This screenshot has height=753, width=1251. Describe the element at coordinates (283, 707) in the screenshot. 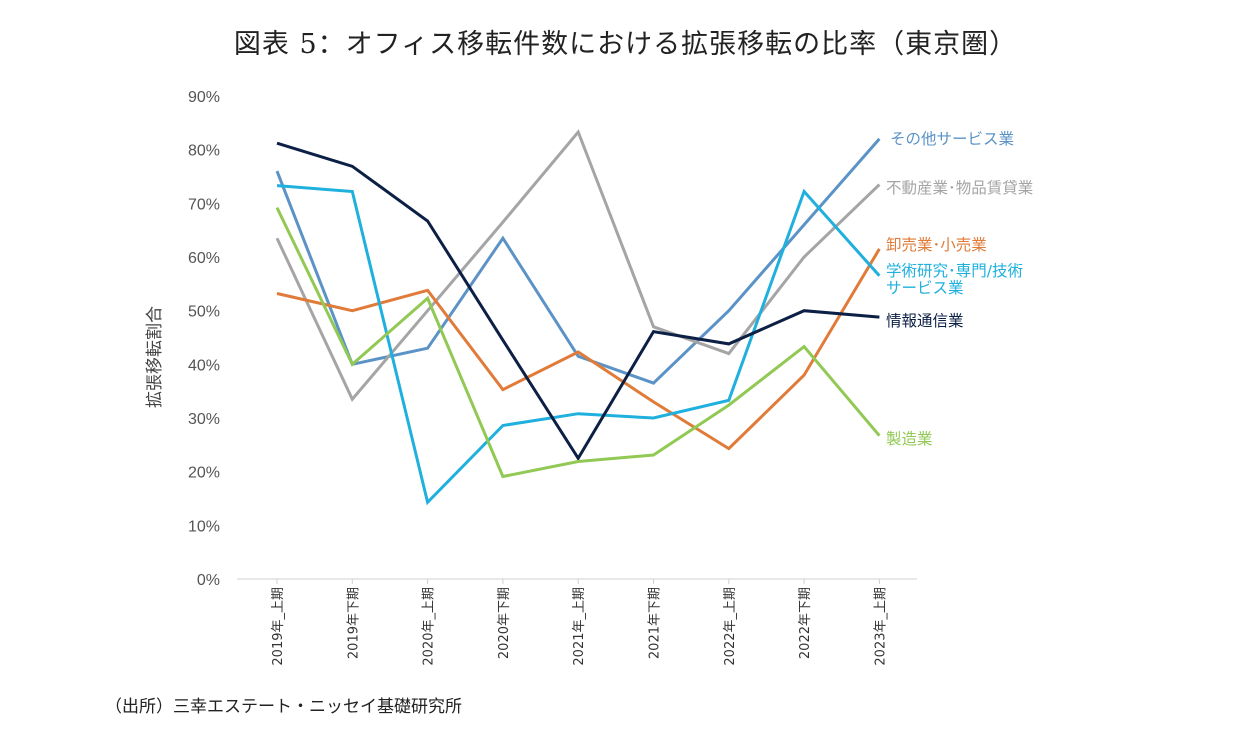

I see `source-note: （出所）三幸エステート・ニッセイ基礎研究所` at that location.